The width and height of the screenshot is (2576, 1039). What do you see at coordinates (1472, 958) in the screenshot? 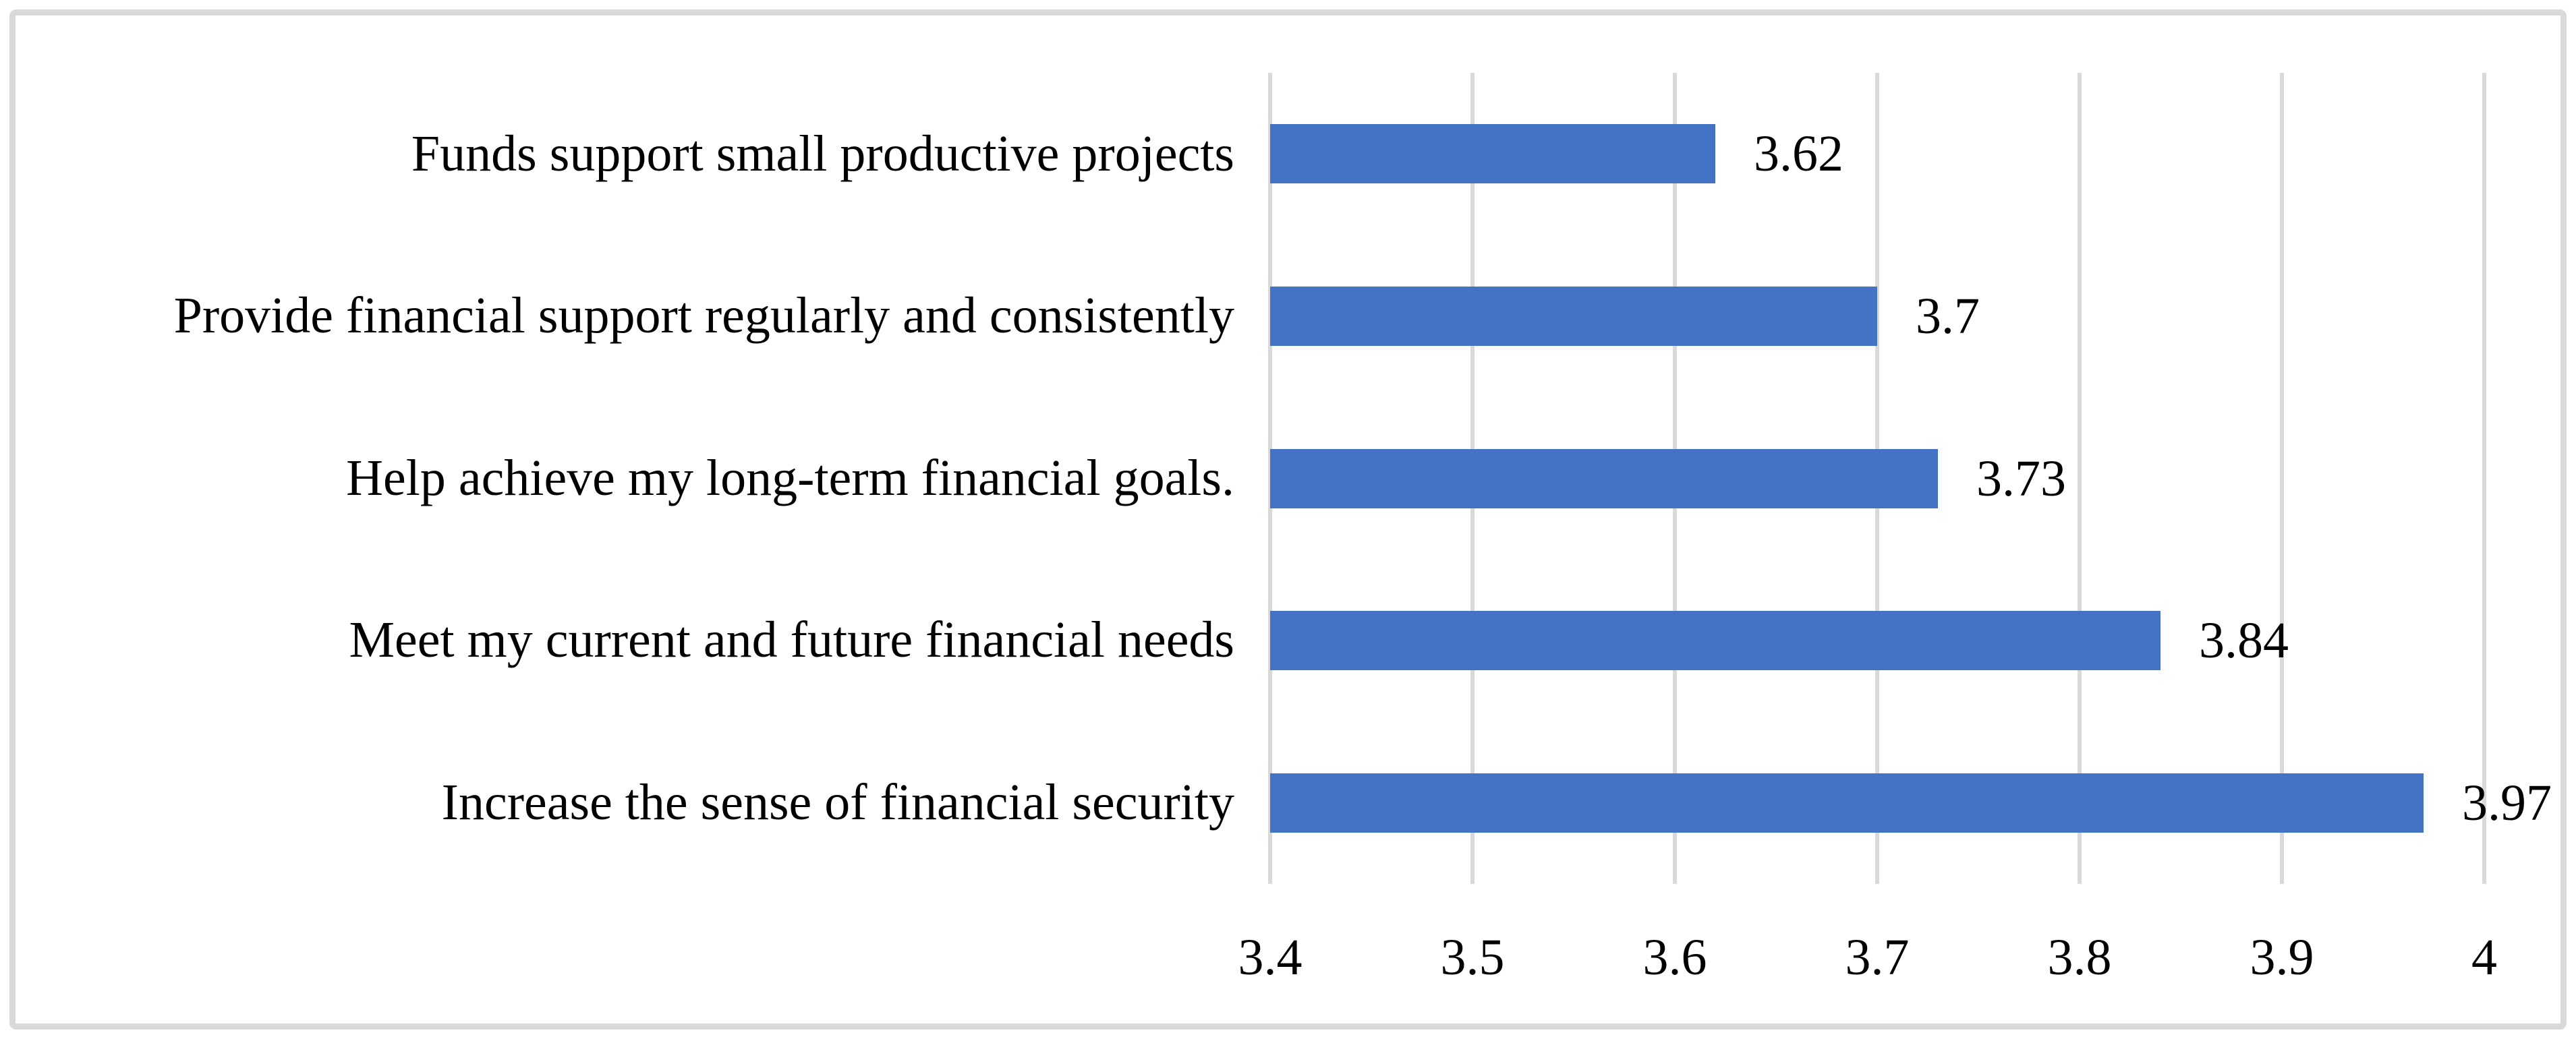
I see `x-axis-tick-label: 3.5` at bounding box center [1472, 958].